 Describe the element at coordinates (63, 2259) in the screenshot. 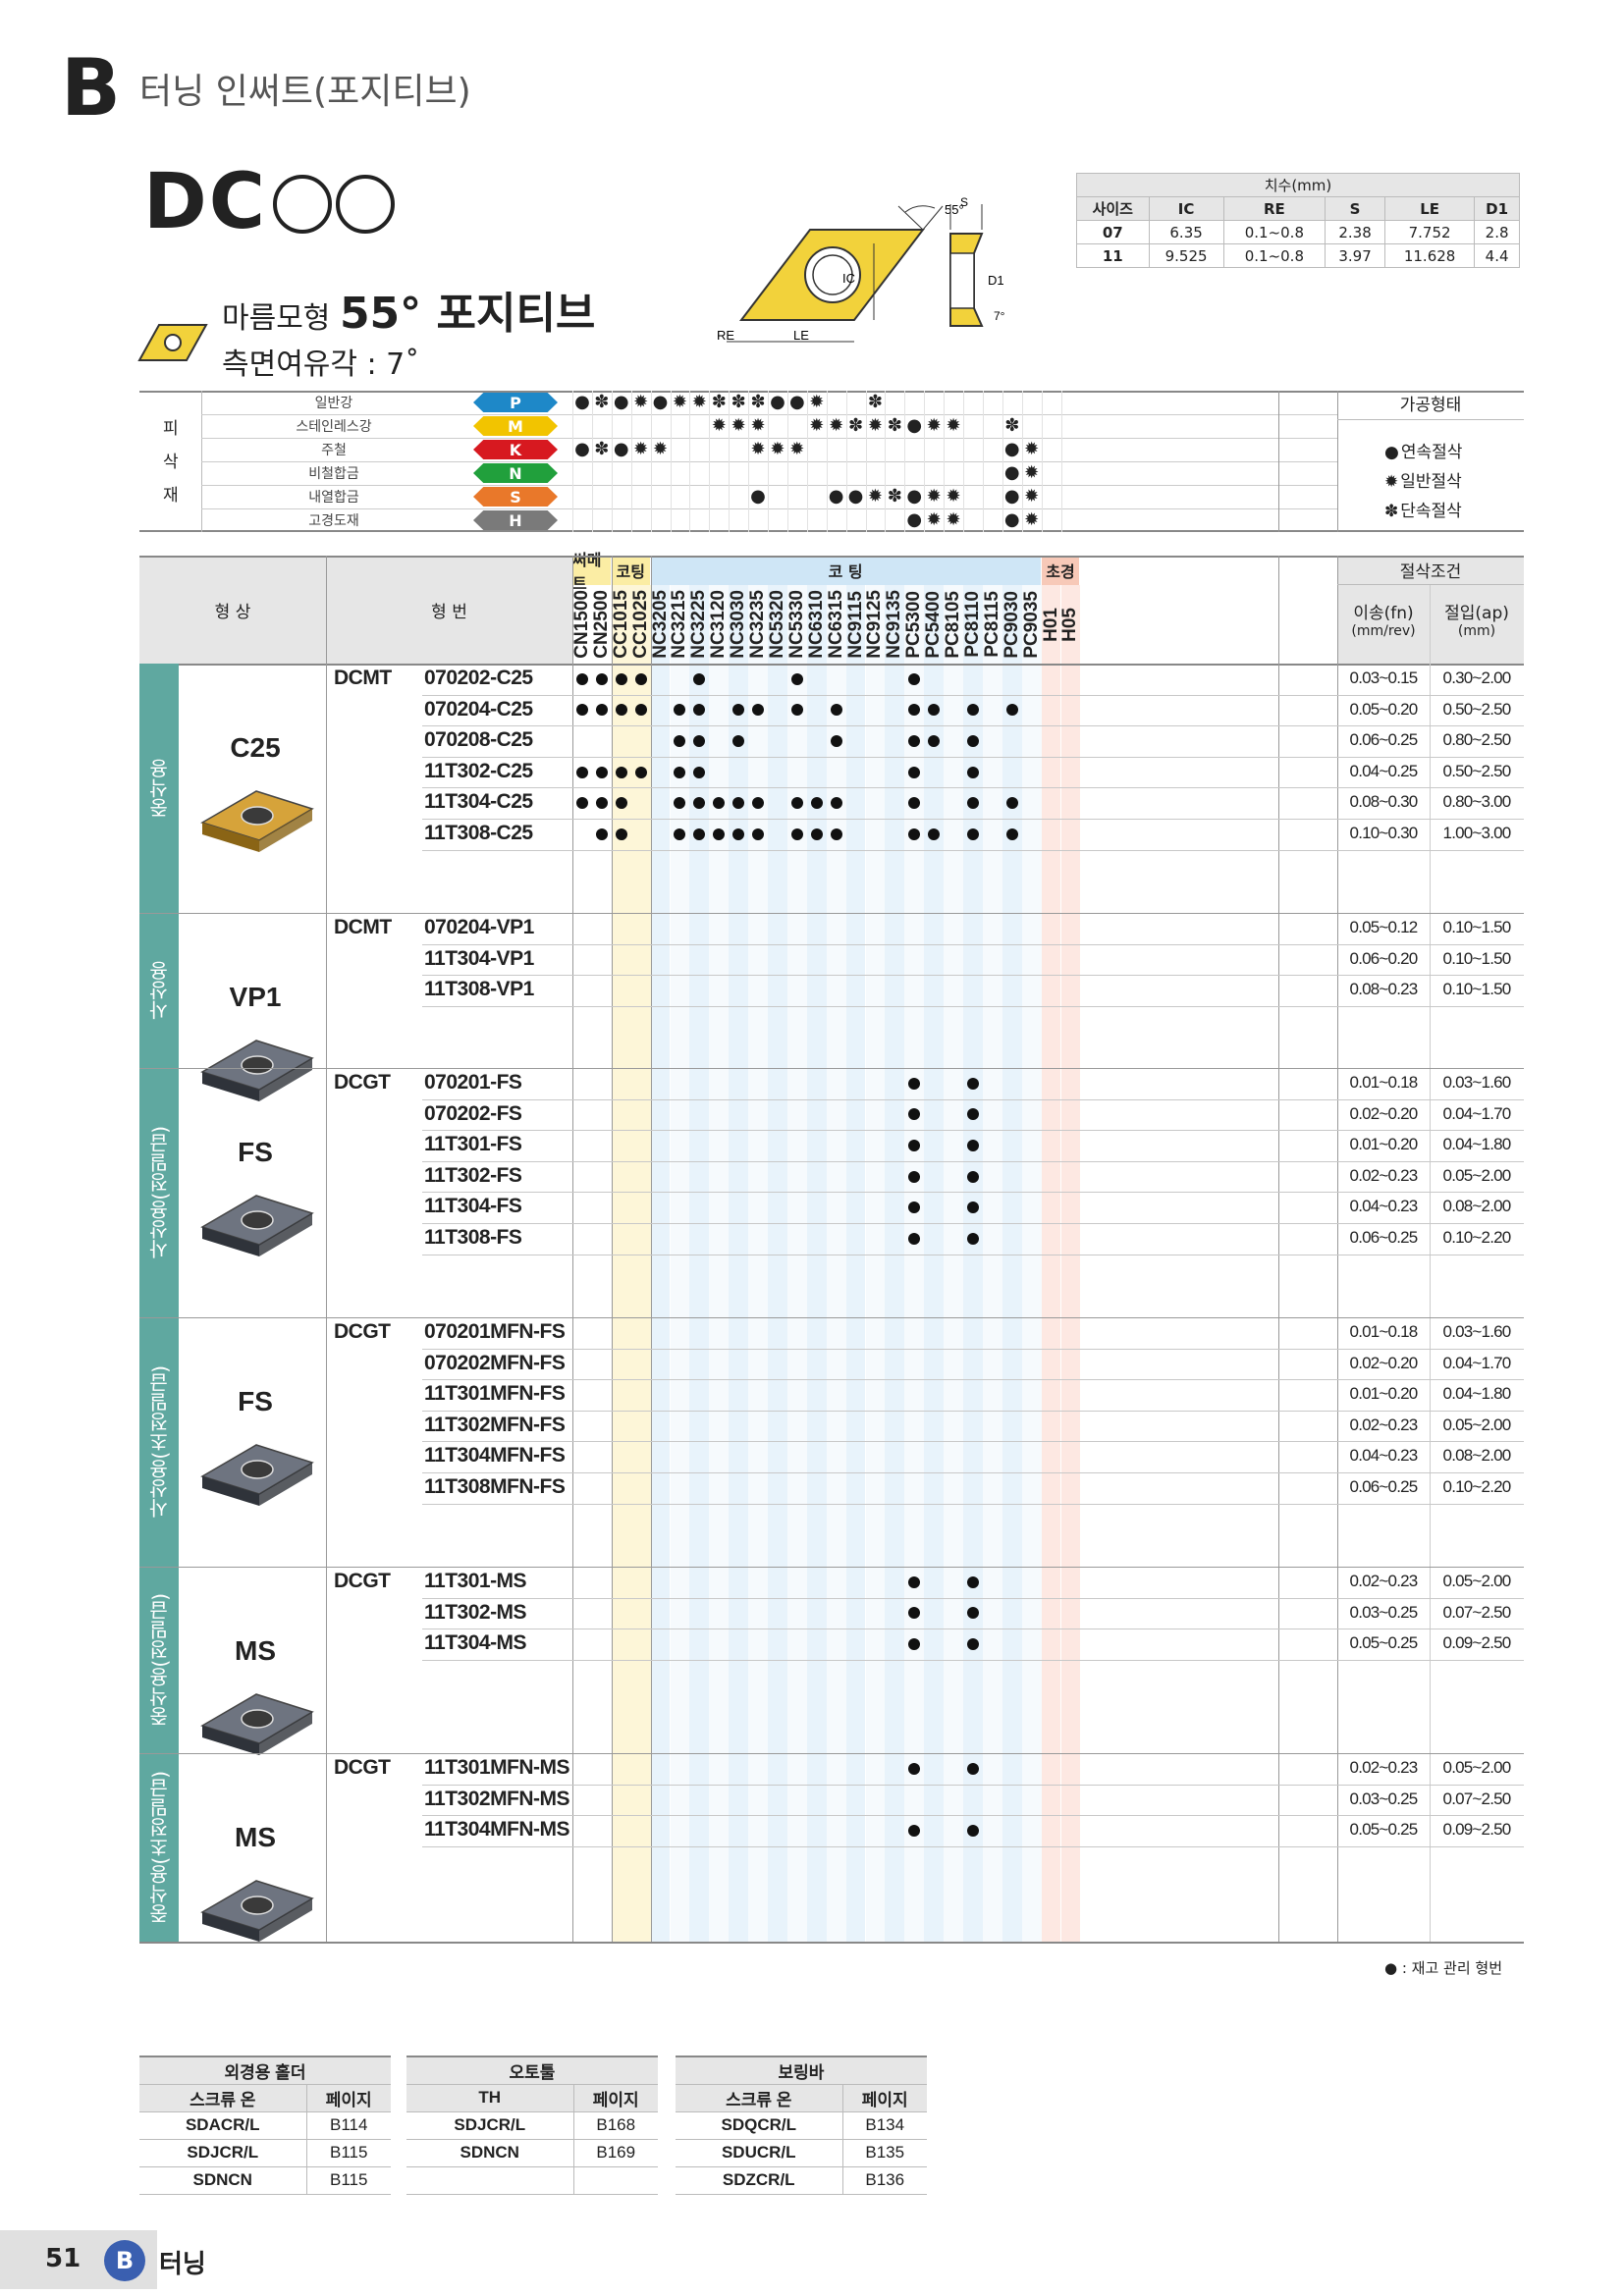

I see `page-number: 51` at that location.